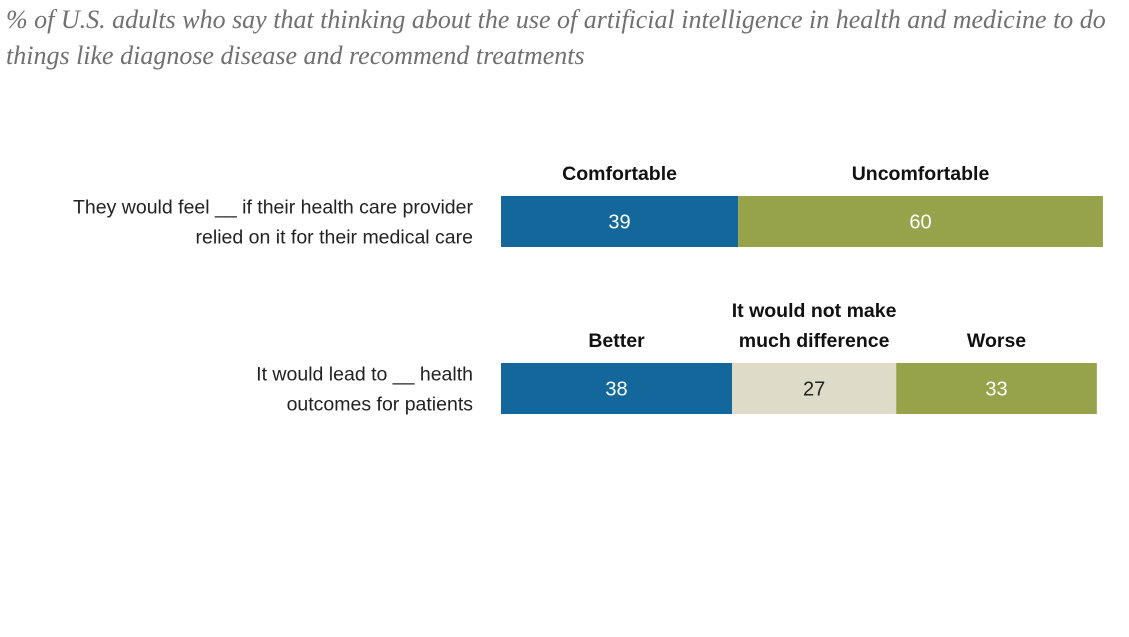  I want to click on row-label: outcomes for patients, so click(380, 405).